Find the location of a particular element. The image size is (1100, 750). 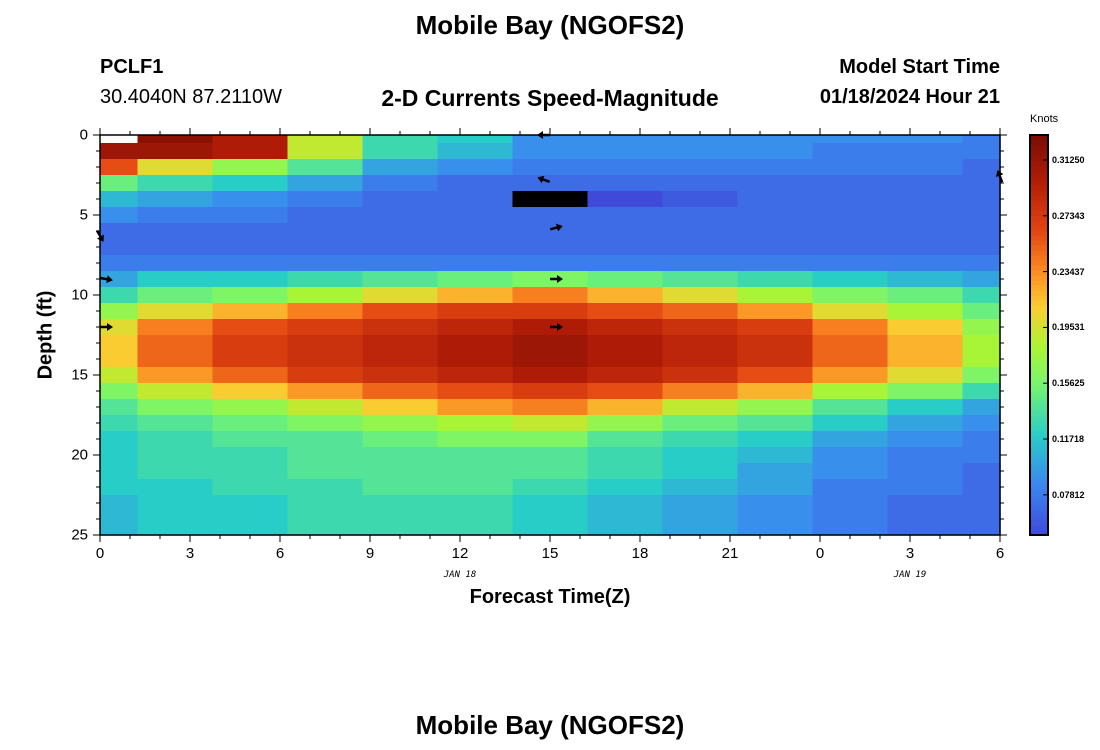

x-tick-label: 18 is located at coordinates (640, 553).